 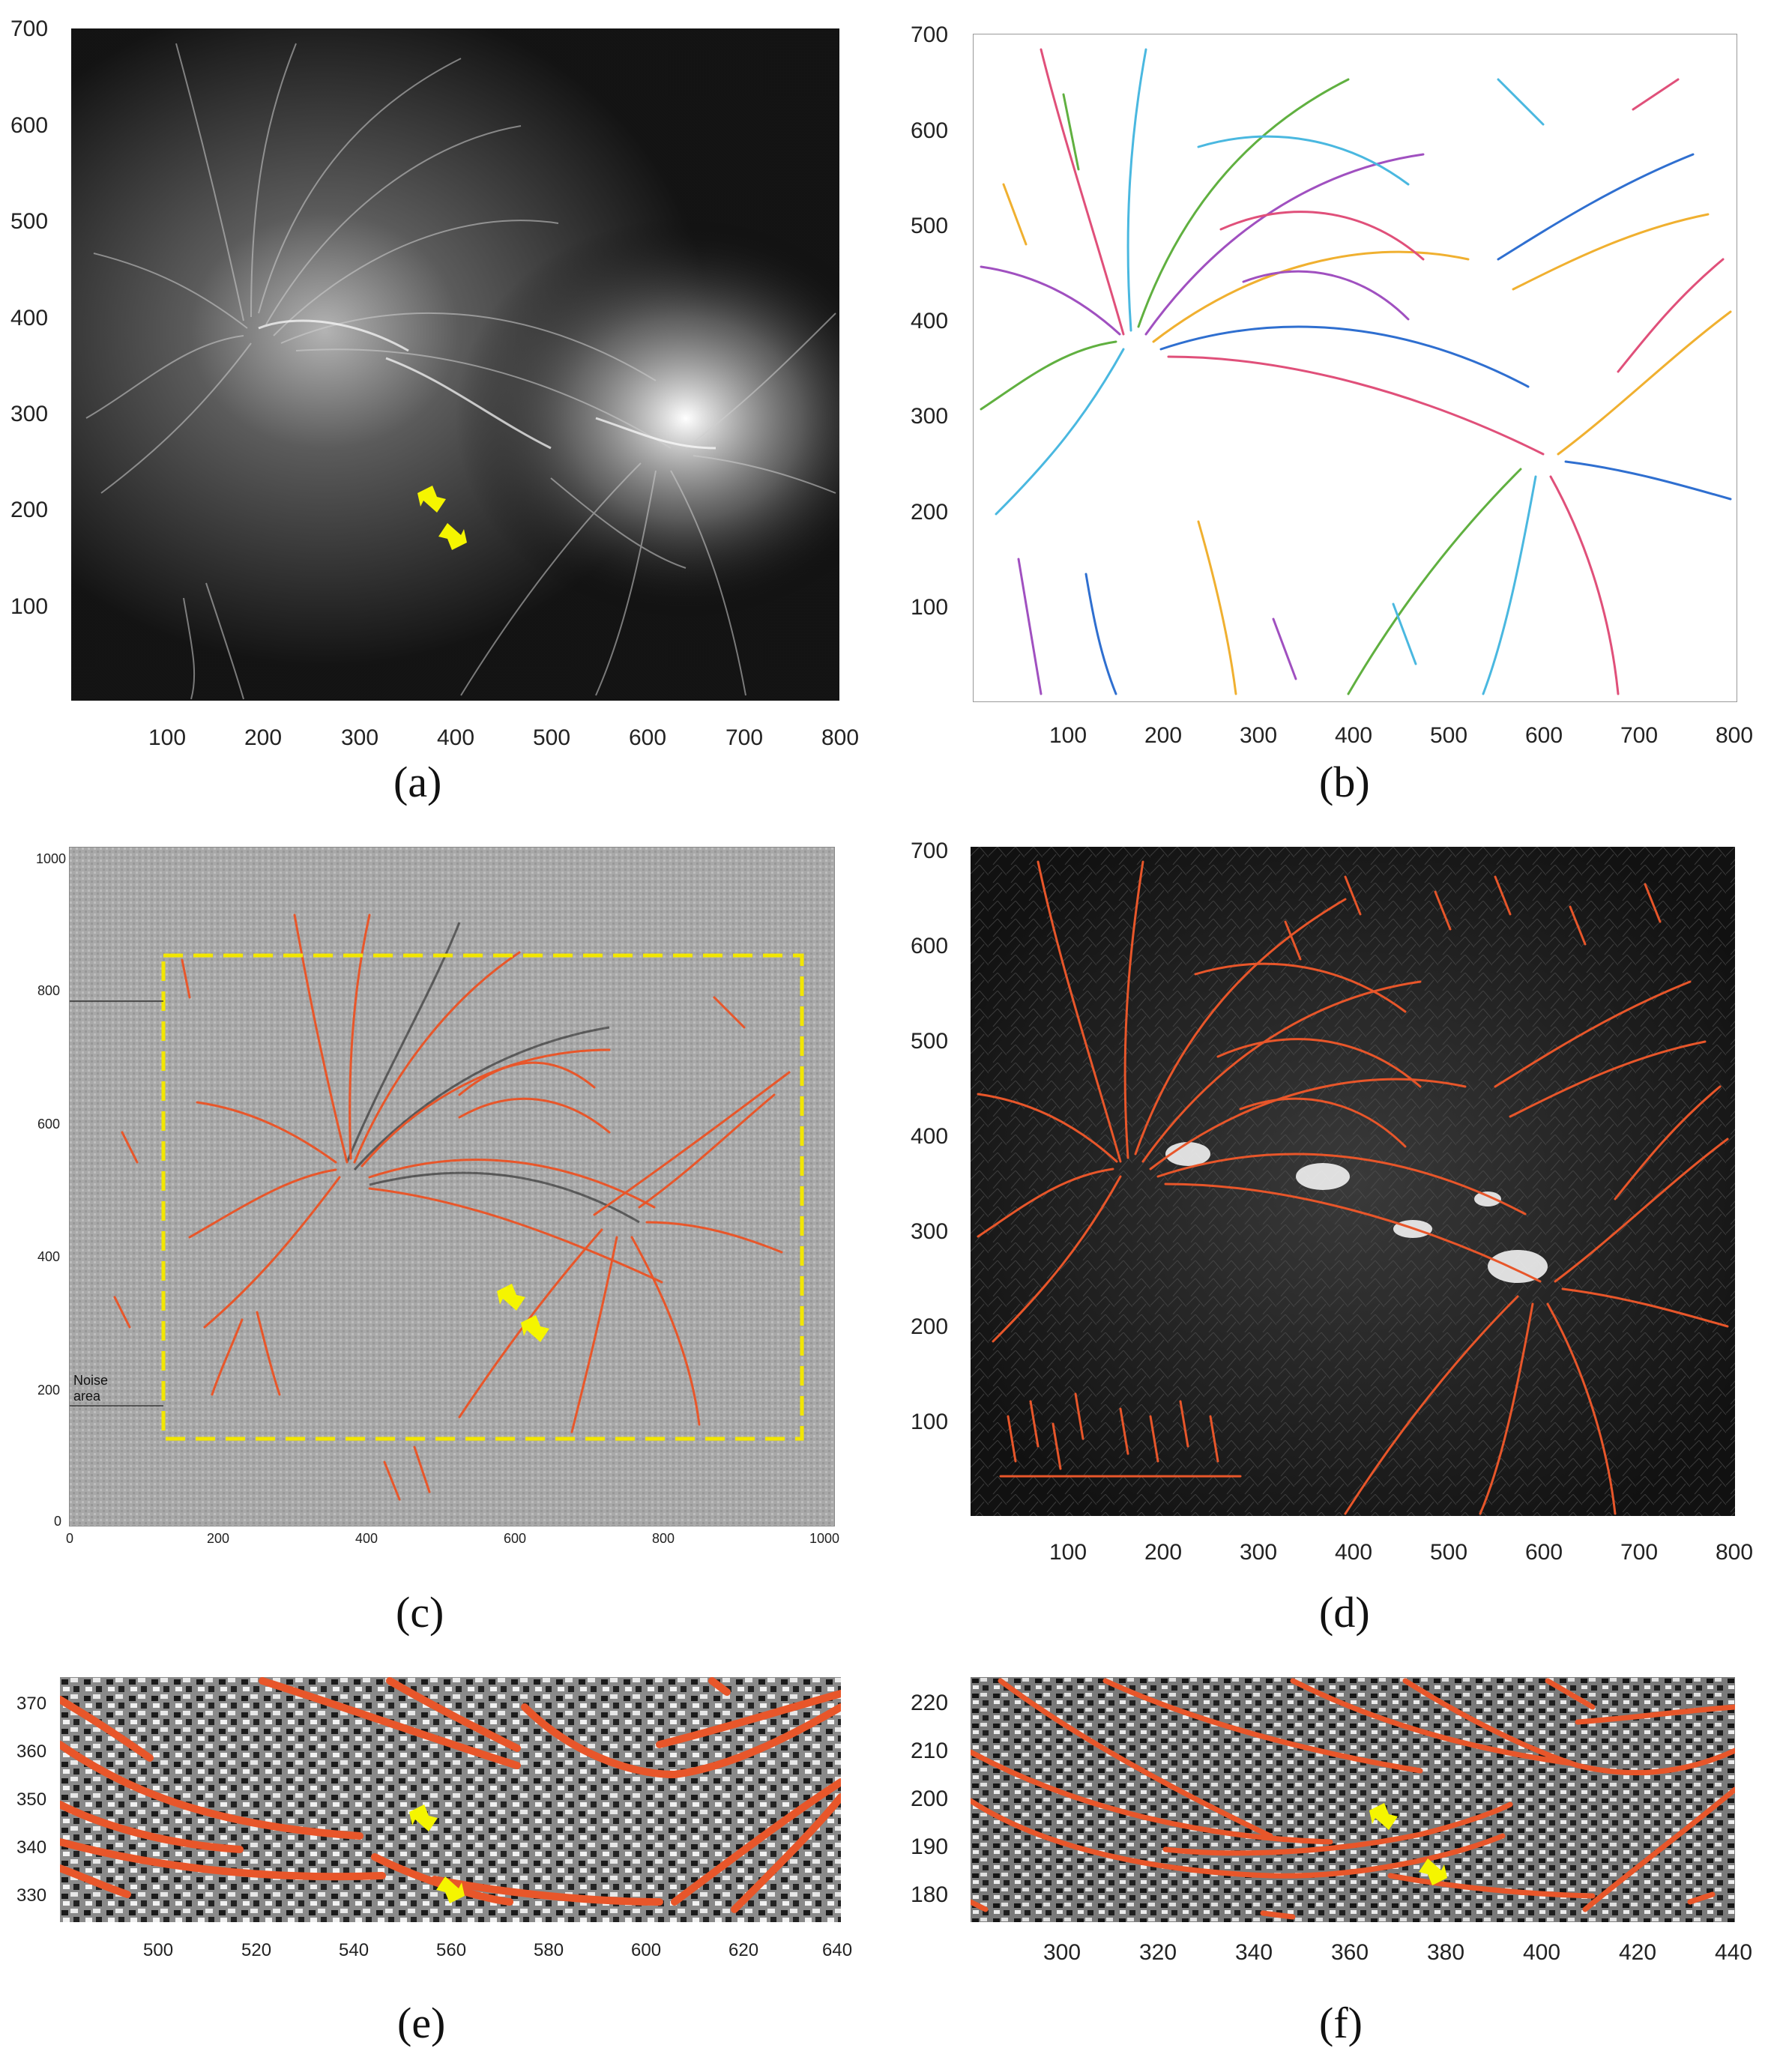 I want to click on x-tick-label: 320, so click(x=1158, y=1952).